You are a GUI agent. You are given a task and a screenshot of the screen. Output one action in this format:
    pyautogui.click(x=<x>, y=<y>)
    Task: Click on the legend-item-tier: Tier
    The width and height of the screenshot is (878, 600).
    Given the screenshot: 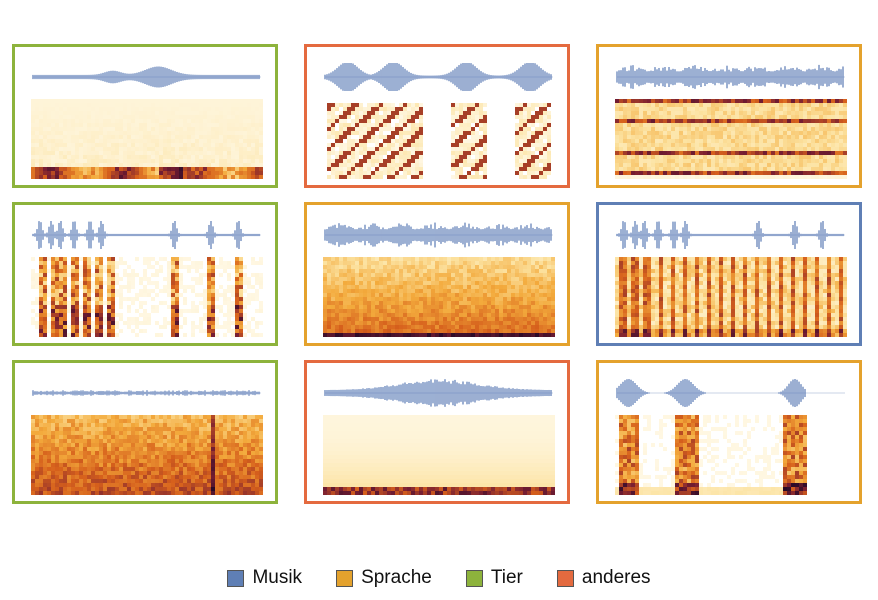 What is the action you would take?
    pyautogui.click(x=494, y=578)
    